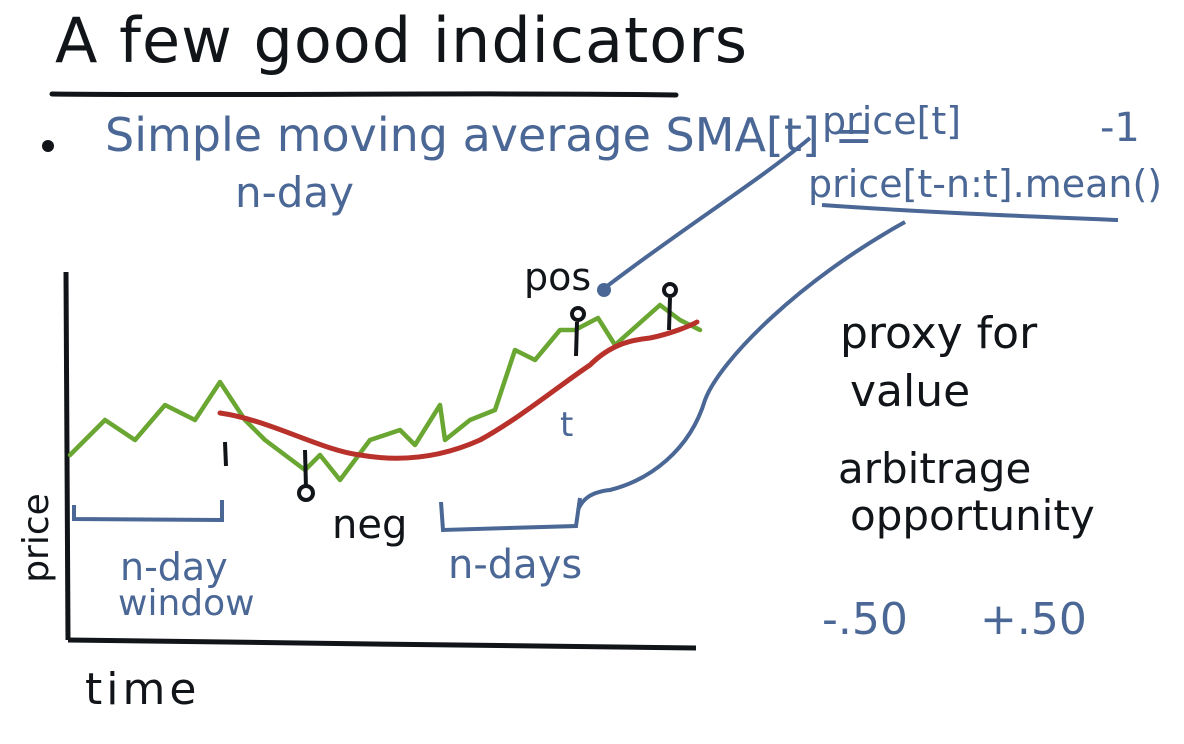 This screenshot has width=1184, height=744. I want to click on pos2-stem, so click(669, 314).